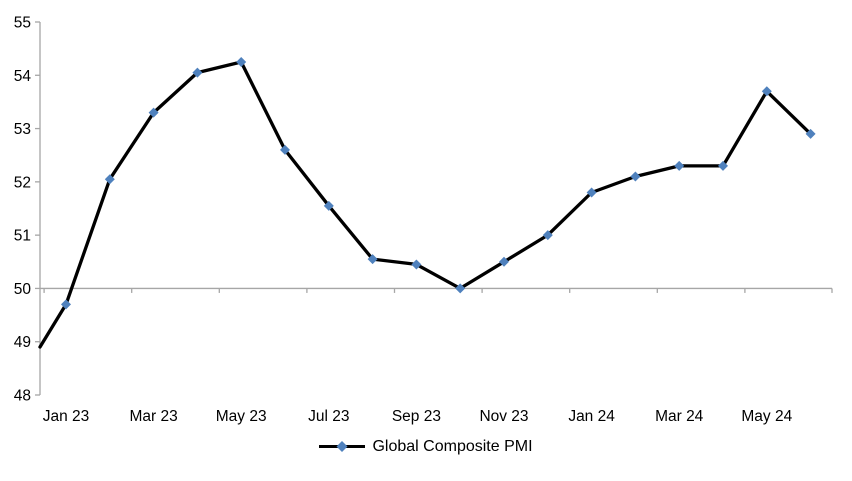  What do you see at coordinates (452, 446) in the screenshot?
I see `legend-label: Global Composite PMI` at bounding box center [452, 446].